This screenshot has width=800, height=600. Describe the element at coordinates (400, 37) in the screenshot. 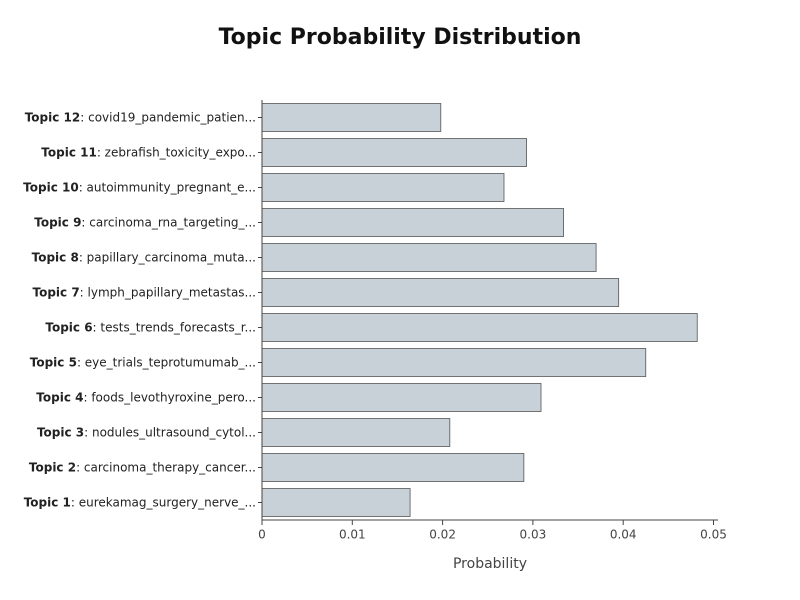

I see `chart-title: Topic Probability Distribution` at that location.